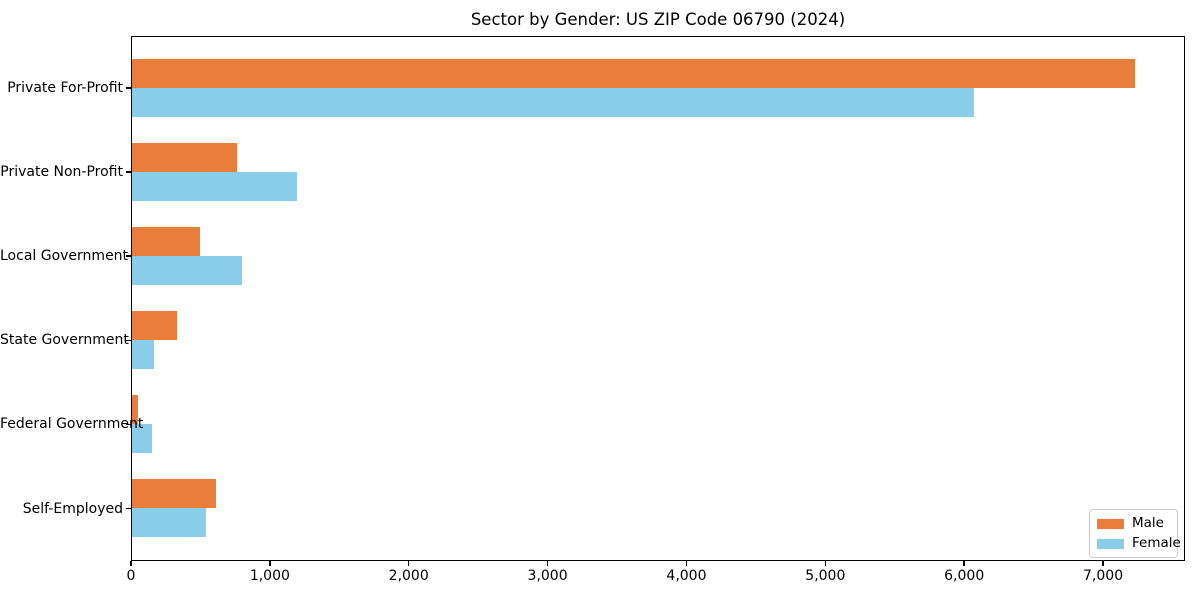 This screenshot has width=1200, height=600. What do you see at coordinates (166, 241) in the screenshot?
I see `bar-male-local-government` at bounding box center [166, 241].